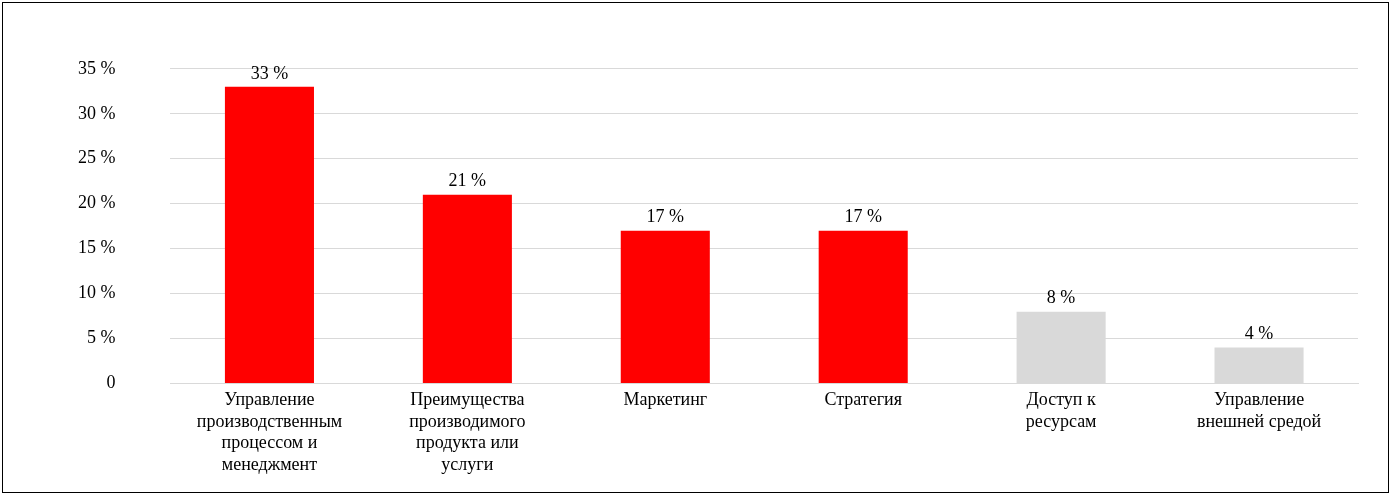 Image resolution: width=1391 pixels, height=495 pixels. Describe the element at coordinates (1259, 333) in the screenshot. I see `data-label: 4 %` at that location.